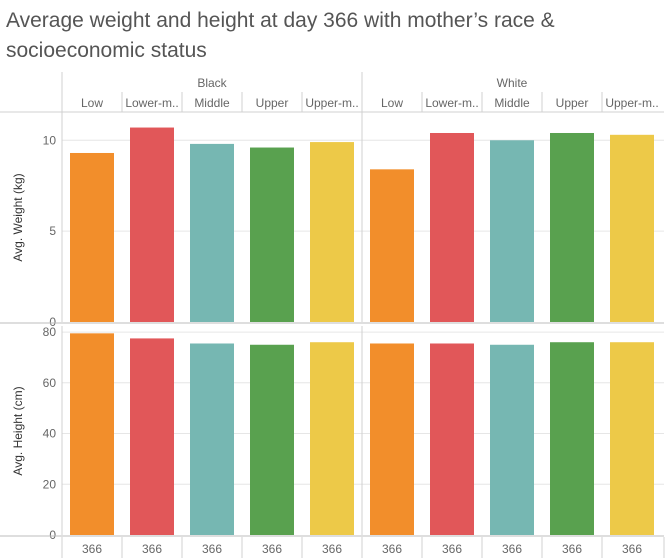 The height and width of the screenshot is (560, 669). Describe the element at coordinates (212, 83) in the screenshot. I see `group-header-black: Black` at that location.